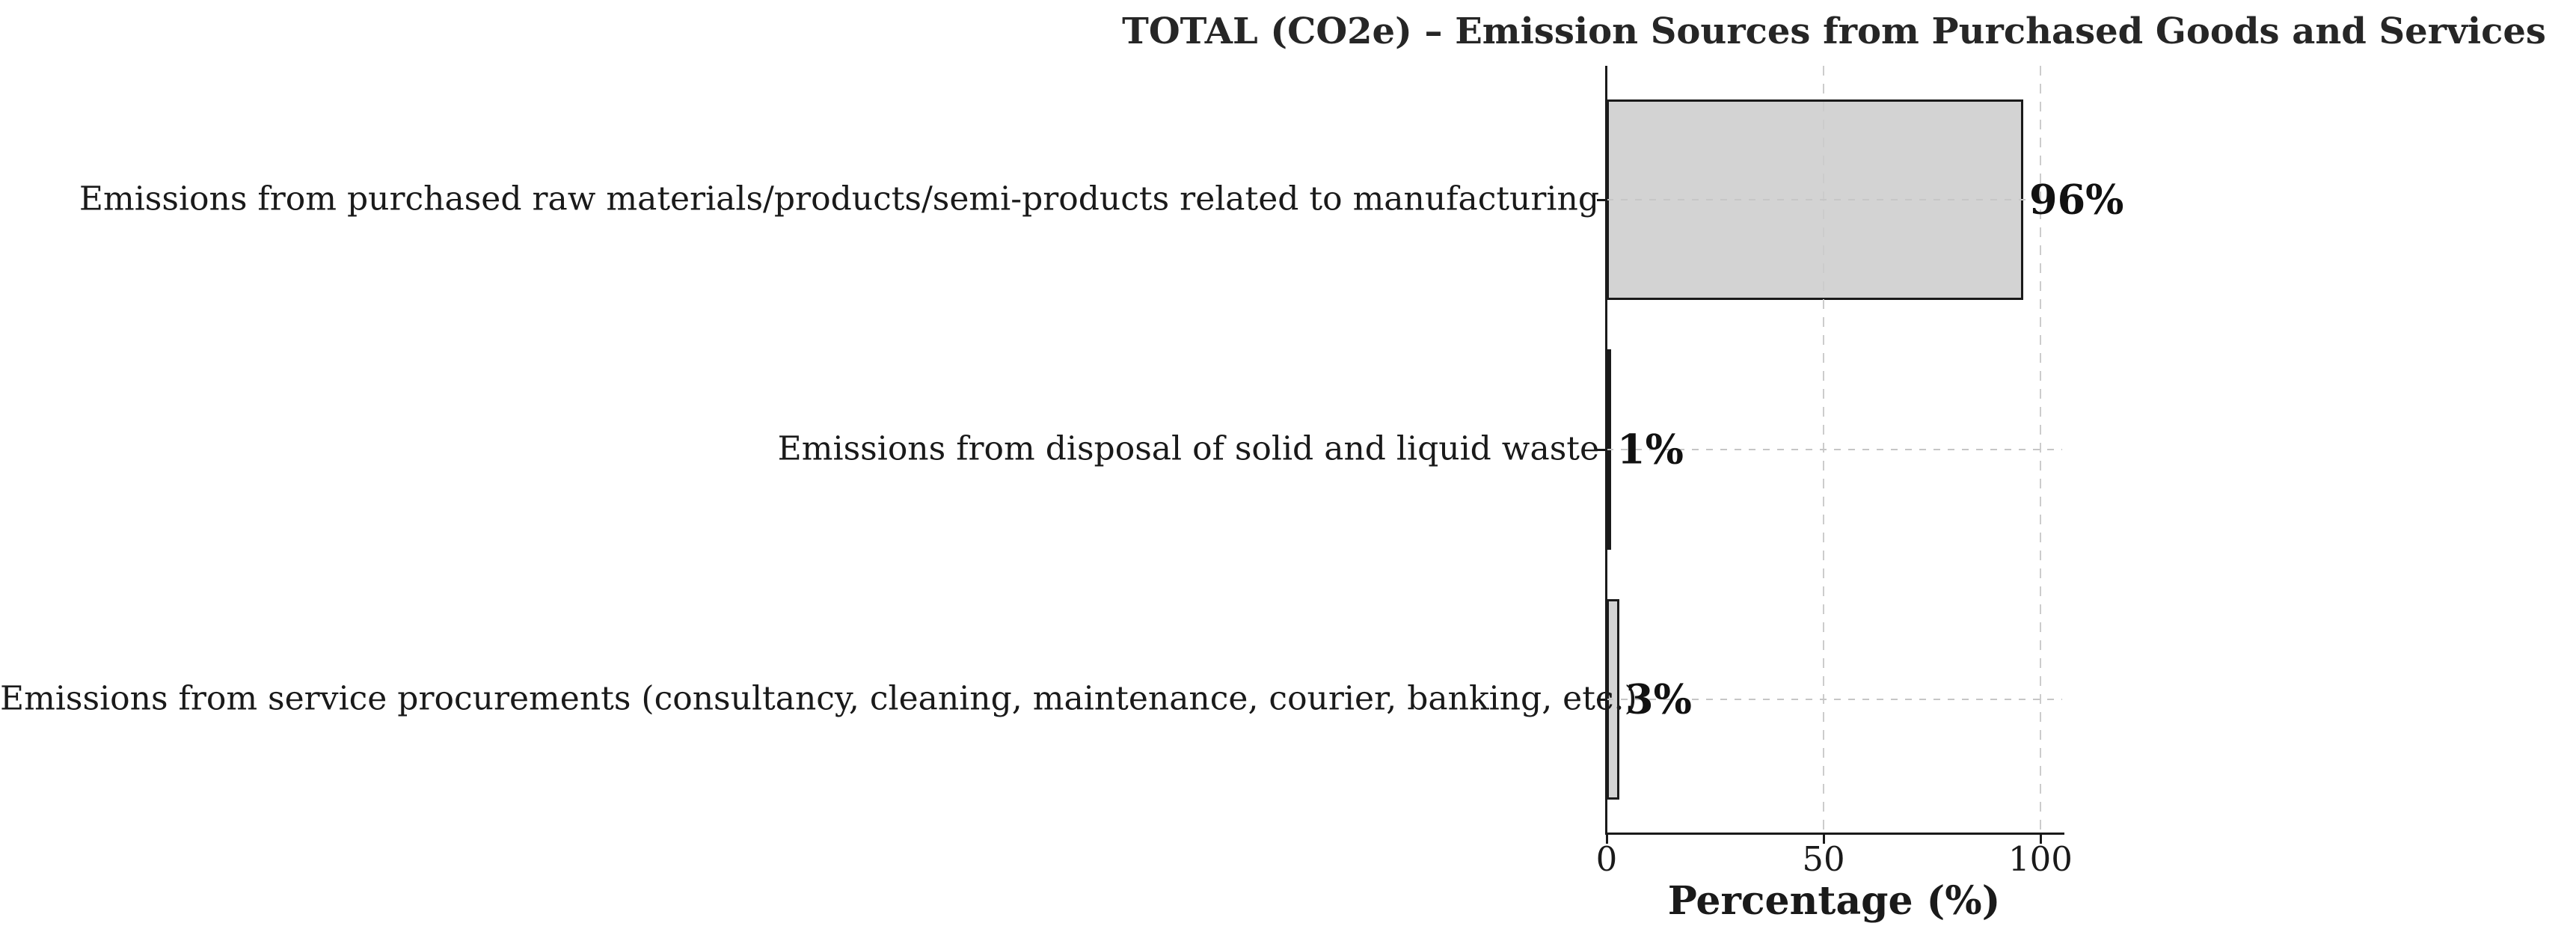  I want to click on value-label: 3%, so click(1658, 699).